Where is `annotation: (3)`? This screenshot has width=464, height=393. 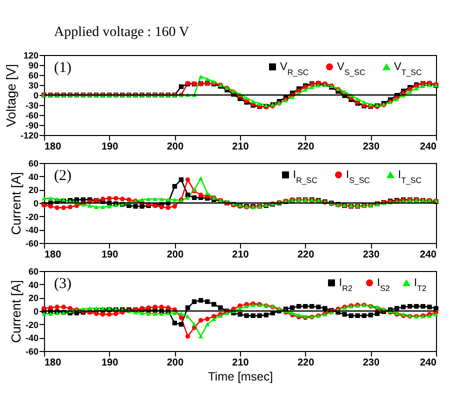
annotation: (3) is located at coordinates (63, 284).